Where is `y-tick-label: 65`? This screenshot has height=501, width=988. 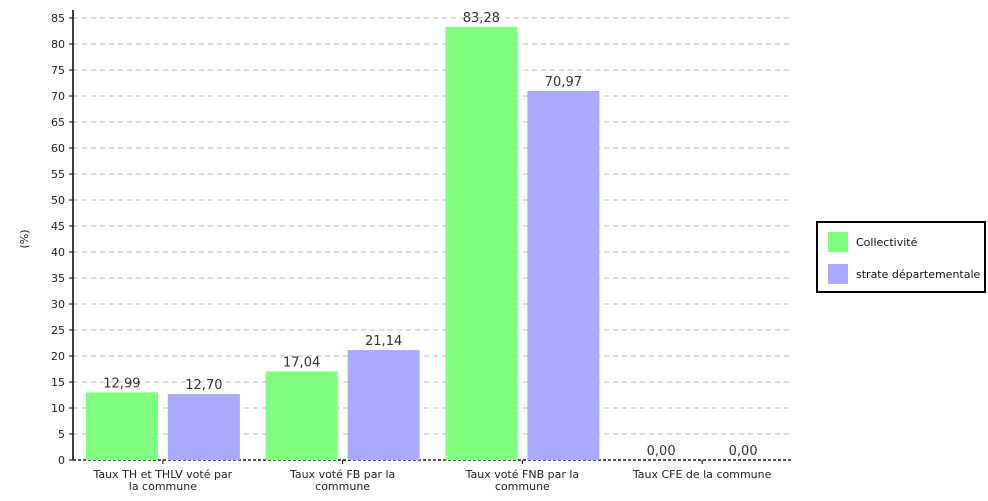
y-tick-label: 65 is located at coordinates (58, 122).